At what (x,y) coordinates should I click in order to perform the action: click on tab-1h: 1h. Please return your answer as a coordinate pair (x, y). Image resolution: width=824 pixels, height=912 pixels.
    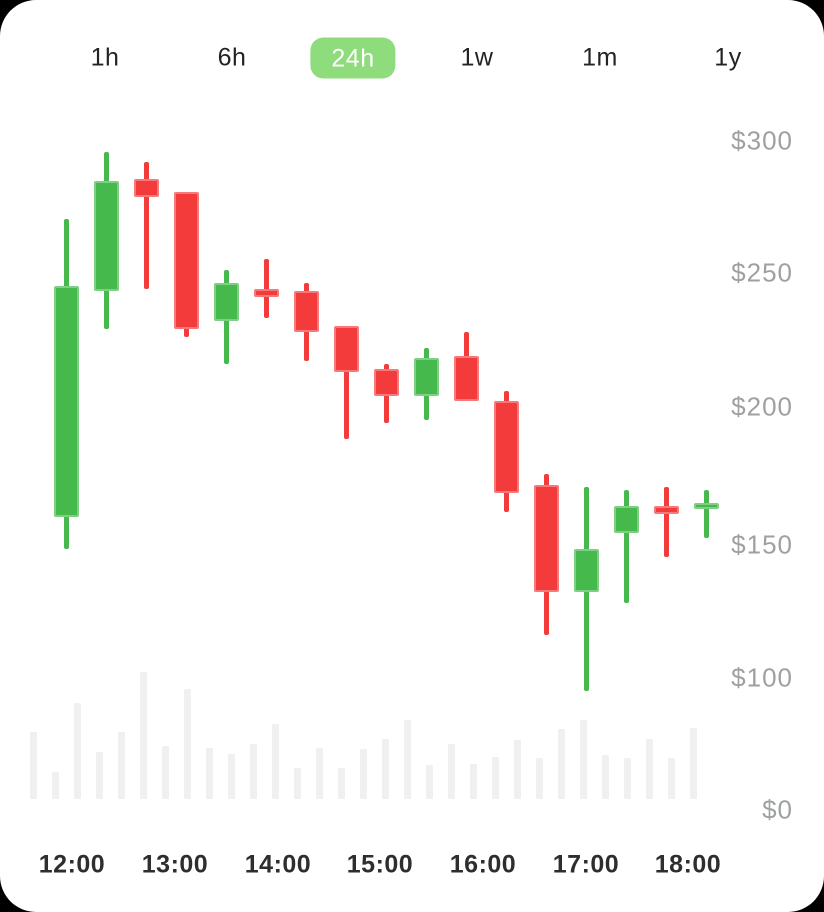
    Looking at the image, I should click on (105, 57).